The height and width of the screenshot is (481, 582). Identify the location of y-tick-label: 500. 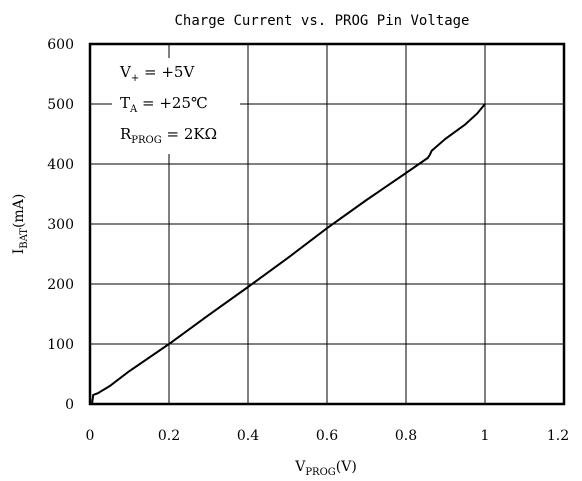
(60, 105).